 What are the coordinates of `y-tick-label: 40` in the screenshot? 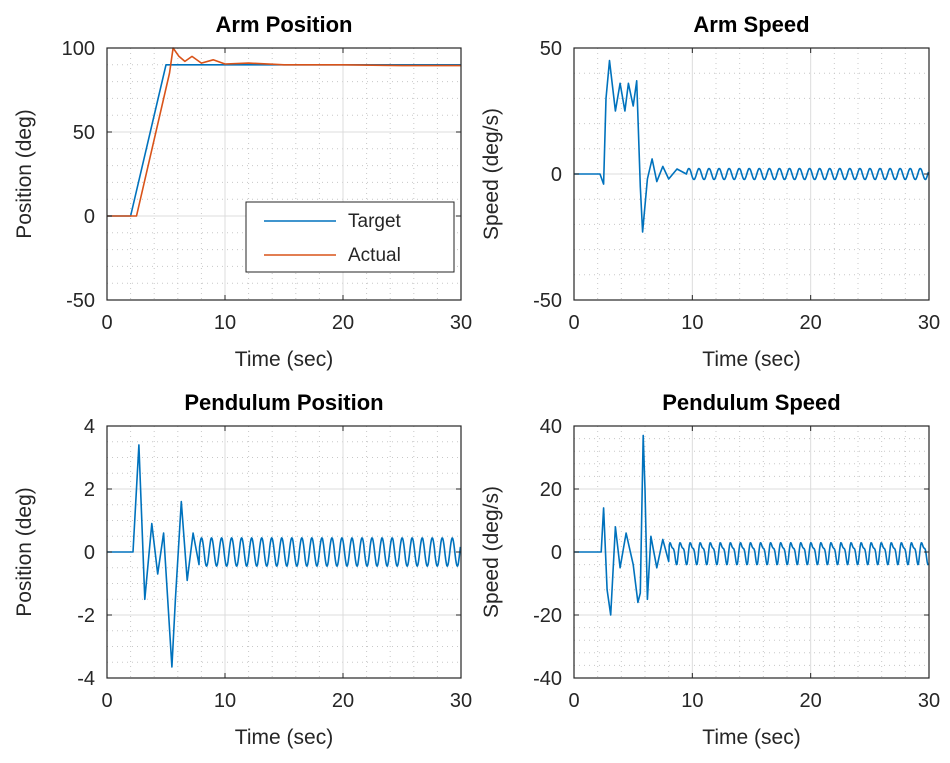 It's located at (551, 427).